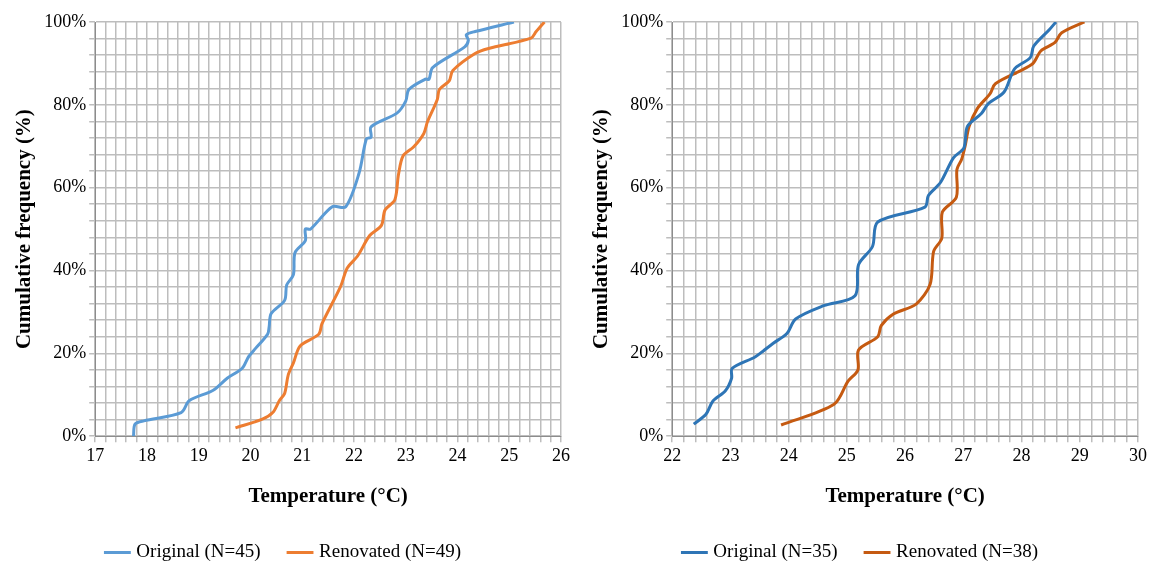 The image size is (1170, 580). I want to click on legend-label: Renovated (N=49), so click(390, 551).